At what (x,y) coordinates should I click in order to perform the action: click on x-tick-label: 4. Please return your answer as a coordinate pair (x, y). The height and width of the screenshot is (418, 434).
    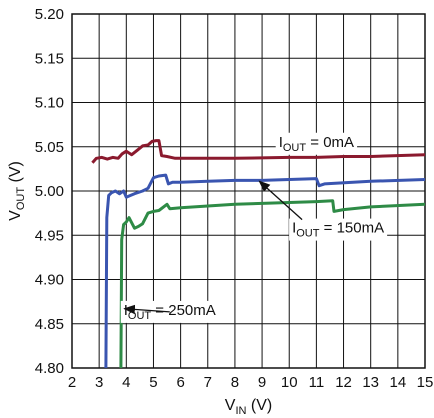
    Looking at the image, I should click on (126, 382).